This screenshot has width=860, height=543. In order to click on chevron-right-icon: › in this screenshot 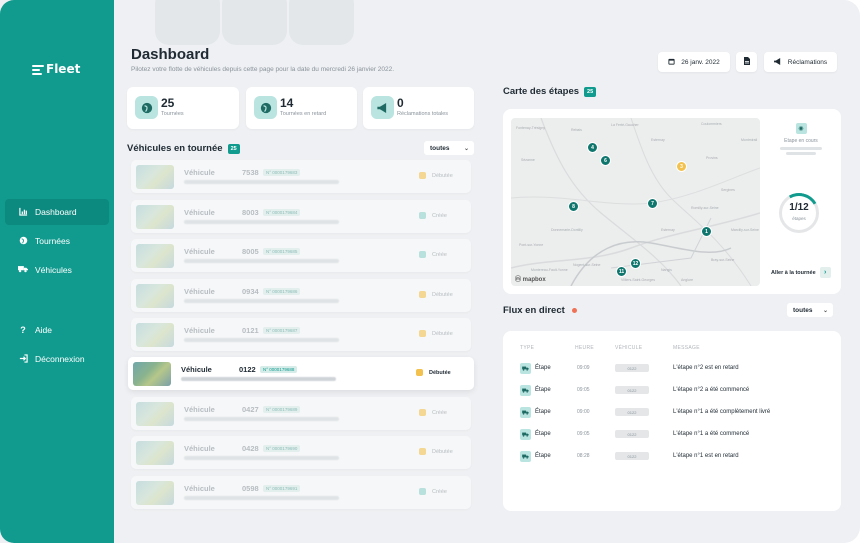, I will do `click(825, 272)`.